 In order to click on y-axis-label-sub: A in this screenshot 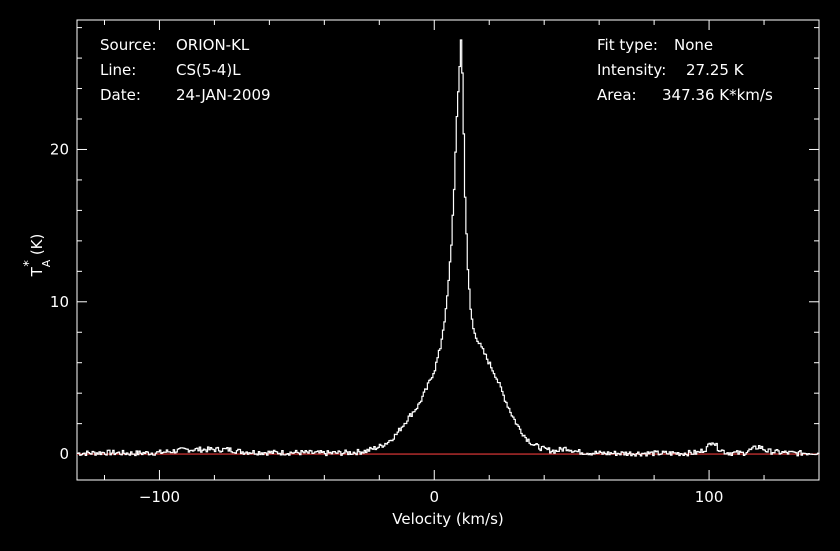, I will do `click(46, 263)`.